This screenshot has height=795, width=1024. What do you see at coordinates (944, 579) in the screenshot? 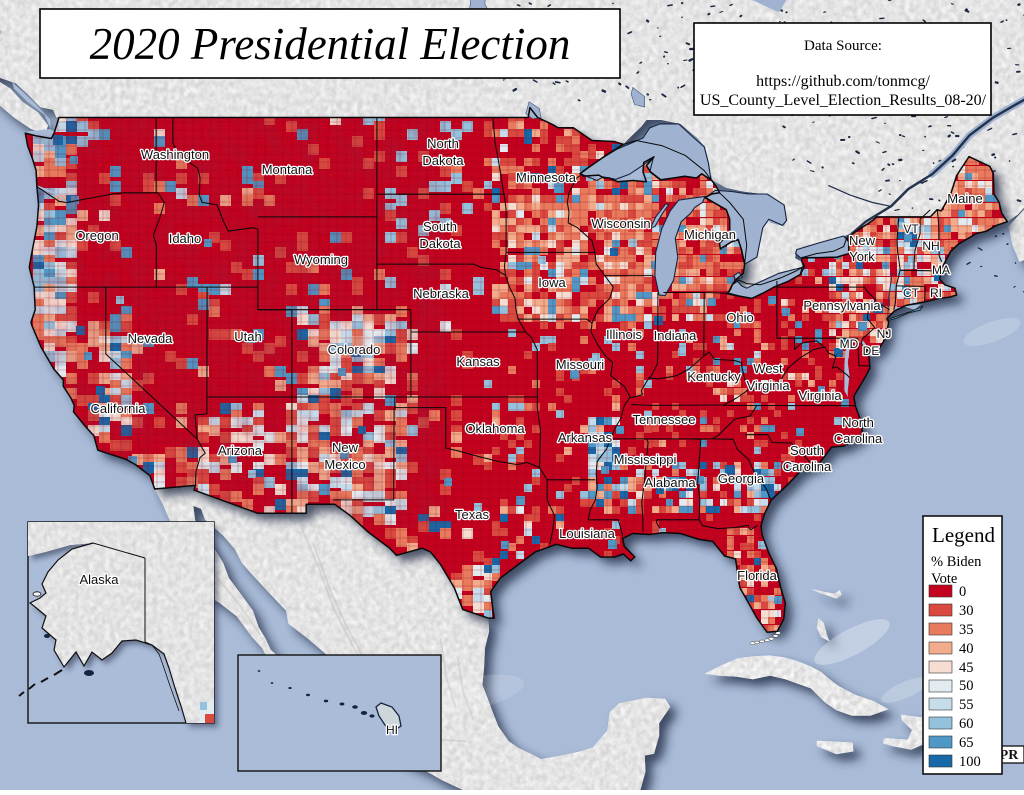
I see `svg-text: Vote` at bounding box center [944, 579].